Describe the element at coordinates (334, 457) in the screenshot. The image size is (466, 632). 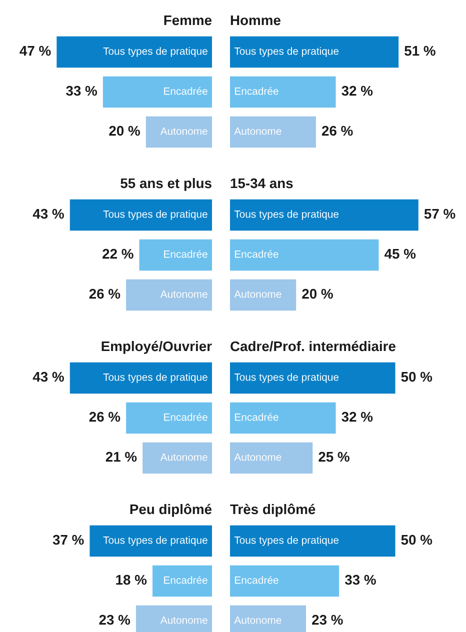
I see `data-label: 25 %` at that location.